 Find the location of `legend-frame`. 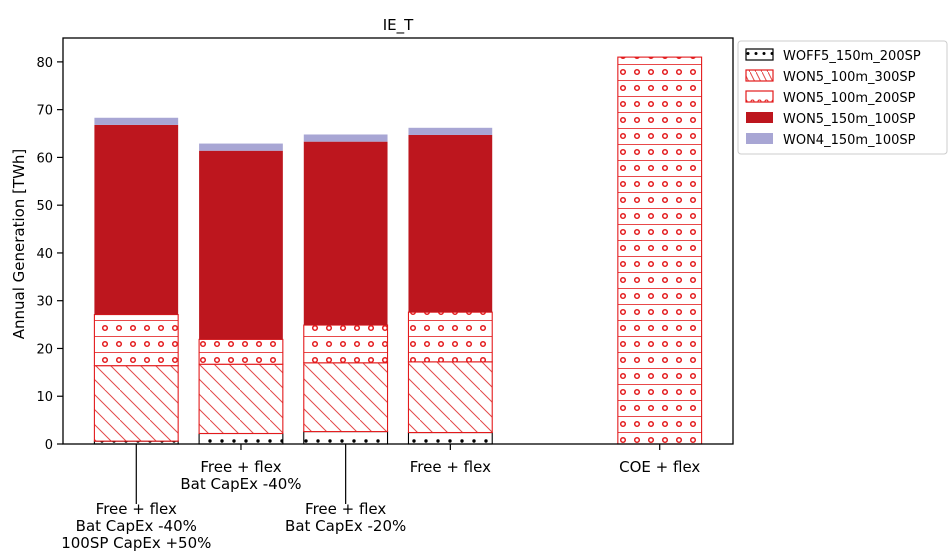

legend-frame is located at coordinates (842, 97).